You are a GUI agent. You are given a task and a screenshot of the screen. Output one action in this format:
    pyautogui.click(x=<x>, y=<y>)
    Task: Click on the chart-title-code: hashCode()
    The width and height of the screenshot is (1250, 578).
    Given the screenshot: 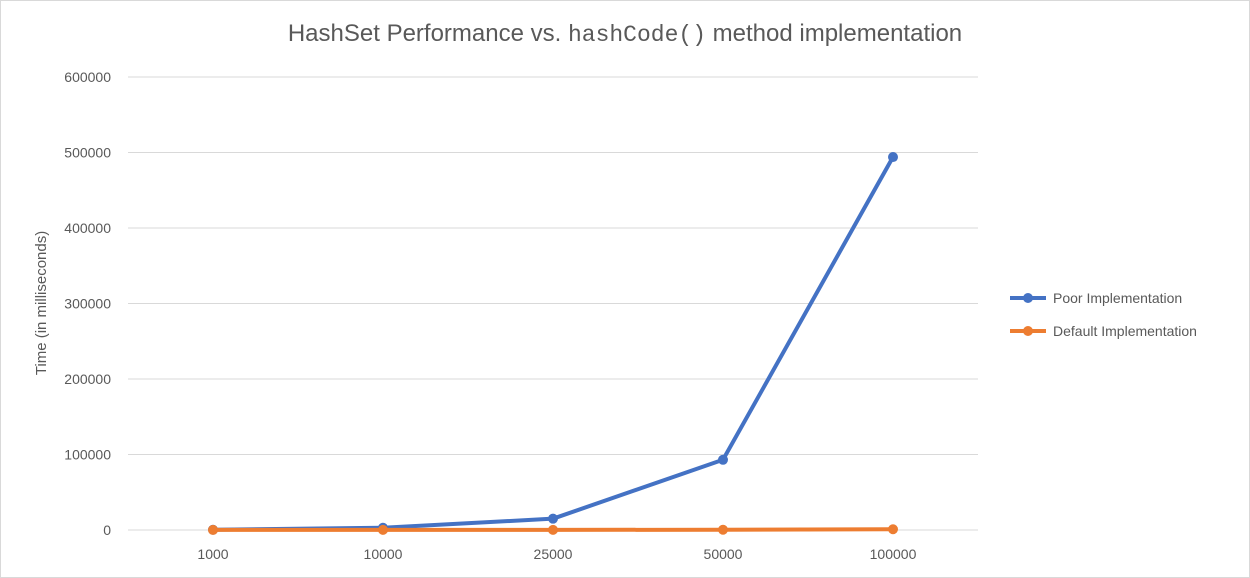 What is the action you would take?
    pyautogui.click(x=636, y=35)
    